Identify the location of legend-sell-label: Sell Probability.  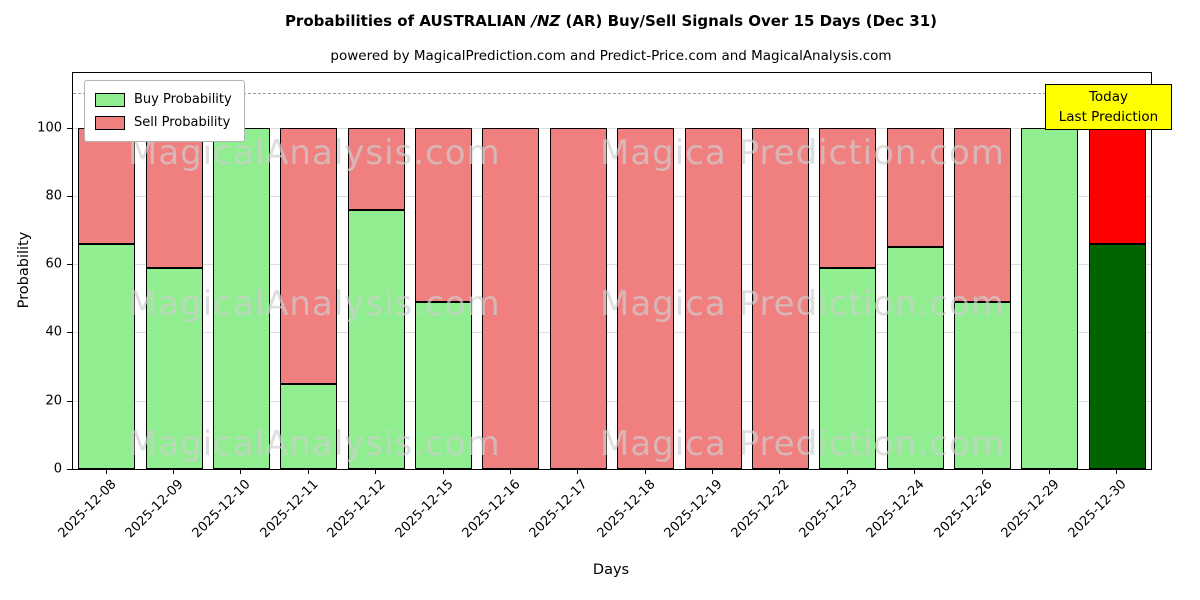
(182, 122).